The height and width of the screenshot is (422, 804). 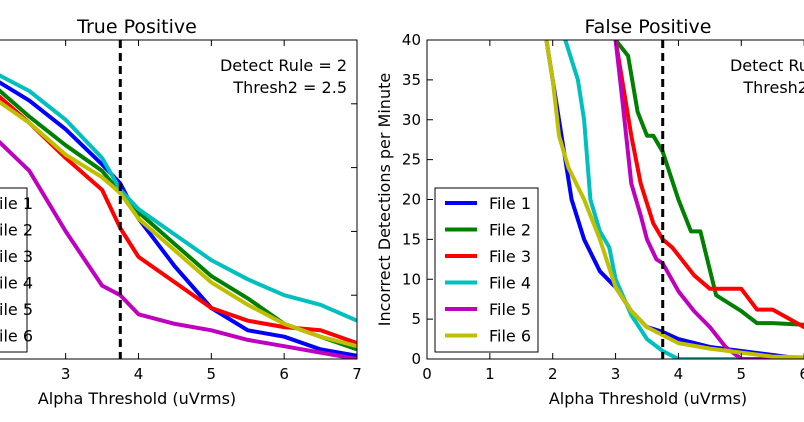 What do you see at coordinates (648, 27) in the screenshot?
I see `chart-title: False Positive` at bounding box center [648, 27].